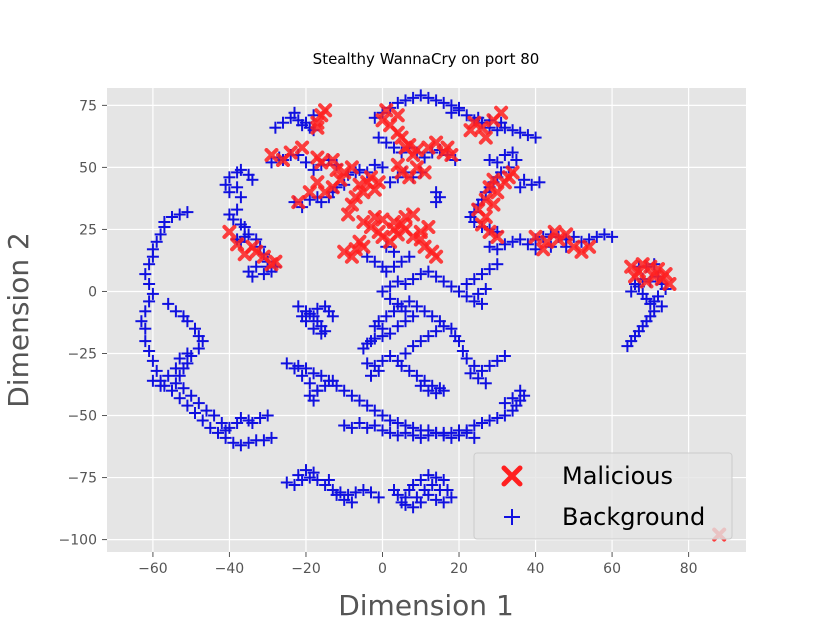 The height and width of the screenshot is (623, 830). Describe the element at coordinates (88, 230) in the screenshot. I see `y-tick-label: 25` at that location.